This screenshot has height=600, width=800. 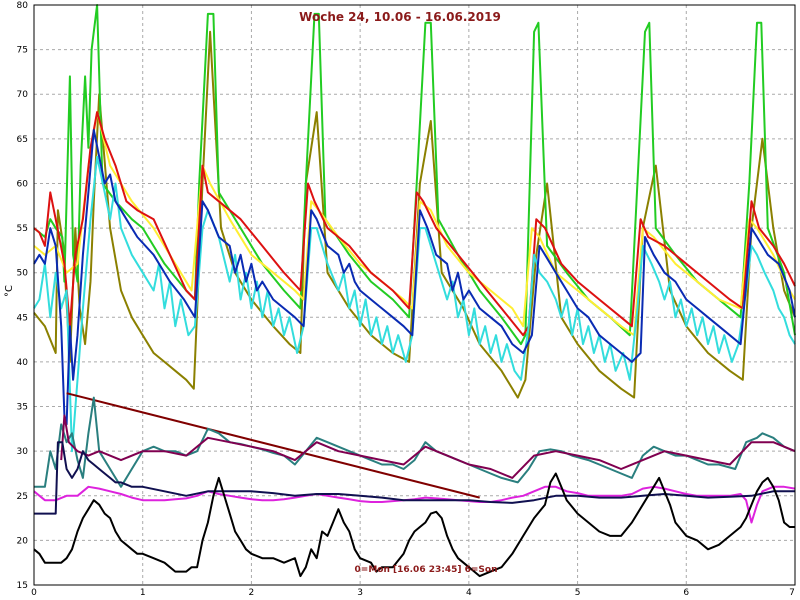 I want to click on x-tick-label: 1, so click(x=143, y=593).